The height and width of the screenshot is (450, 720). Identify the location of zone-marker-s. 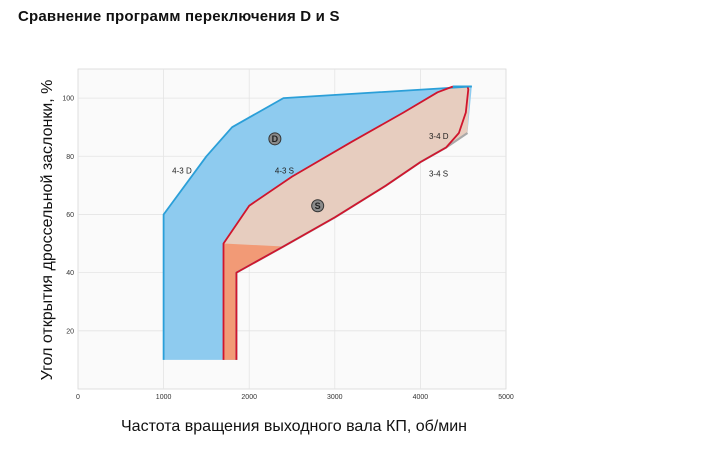
(318, 206).